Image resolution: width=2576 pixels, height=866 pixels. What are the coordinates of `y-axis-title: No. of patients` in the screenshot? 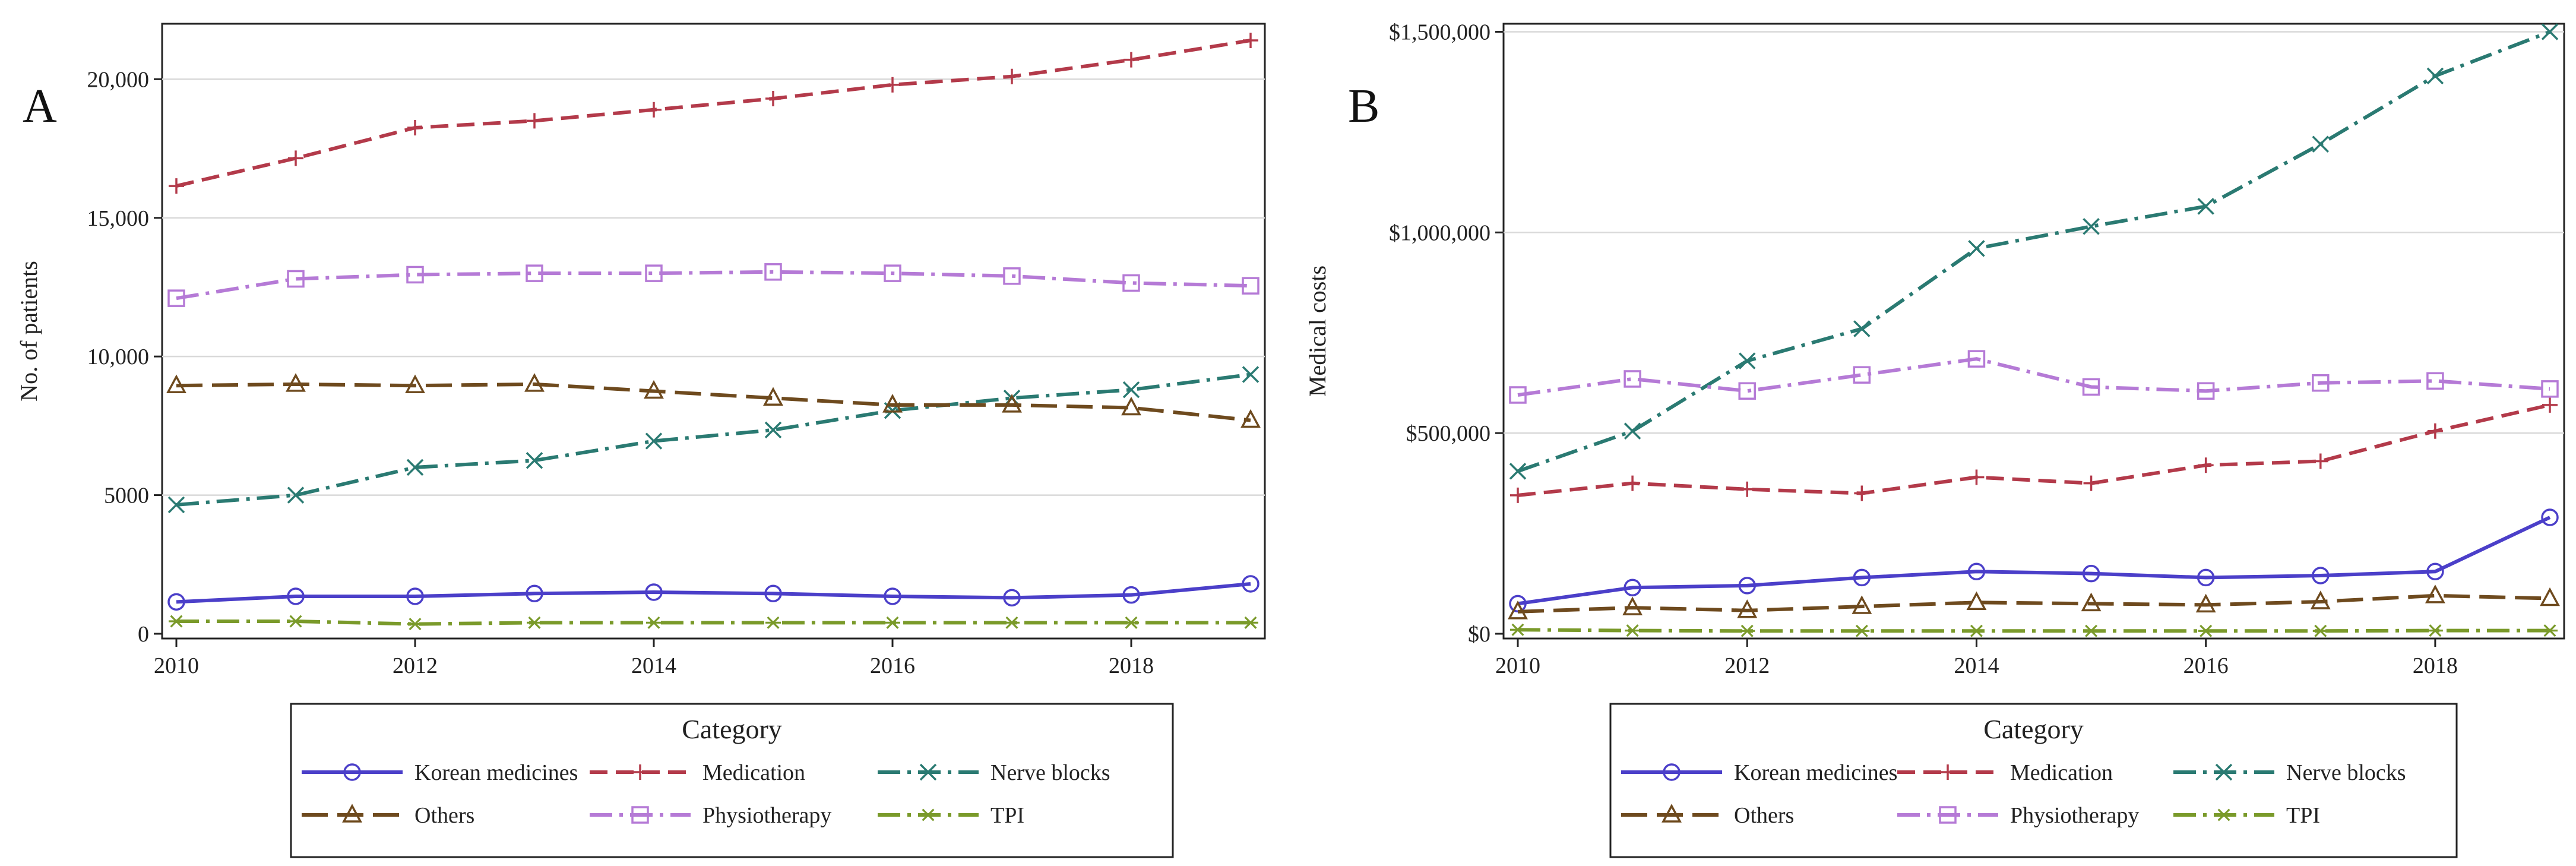 It's located at (28, 331).